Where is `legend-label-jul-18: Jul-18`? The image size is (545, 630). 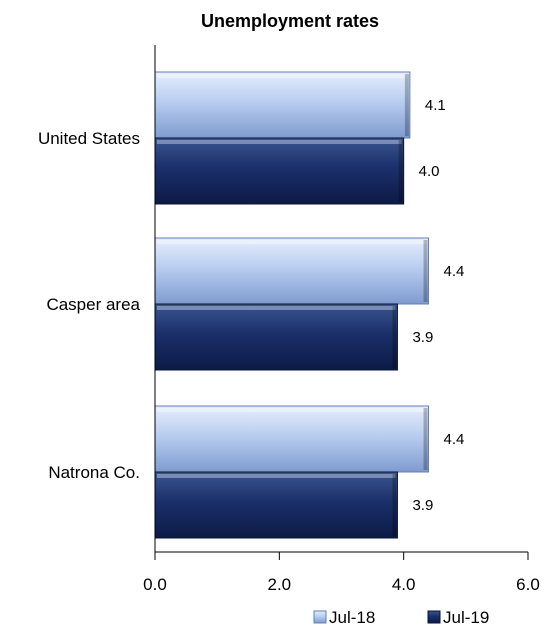 legend-label-jul-18: Jul-18 is located at coordinates (352, 617).